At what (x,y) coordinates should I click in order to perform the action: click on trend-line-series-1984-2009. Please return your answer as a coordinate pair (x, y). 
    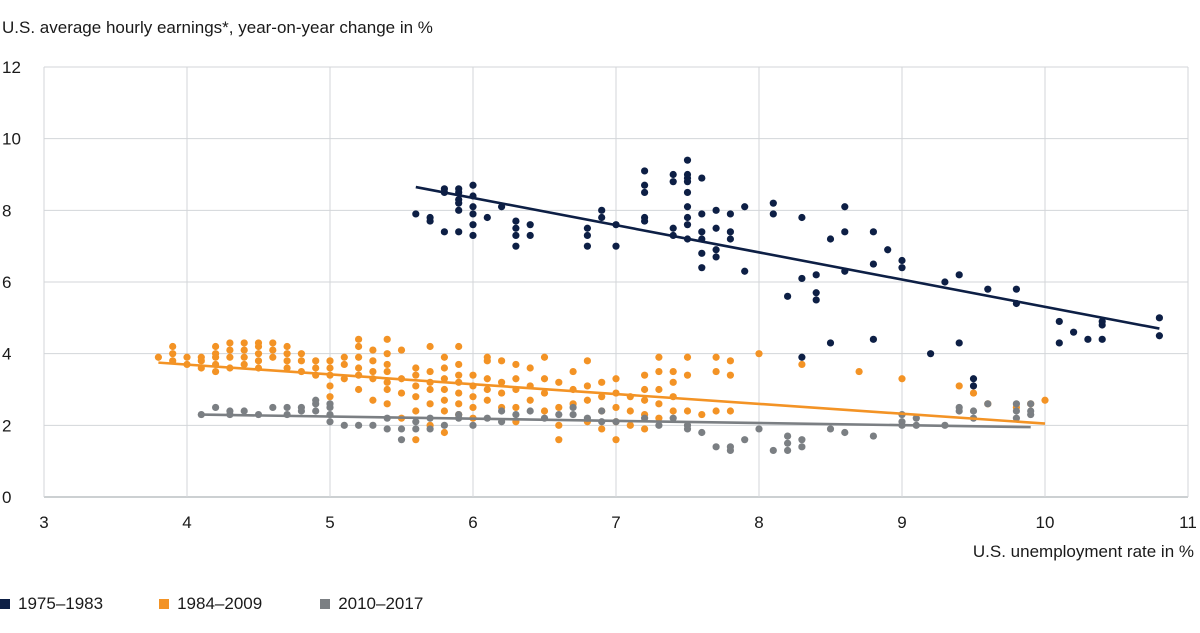
    Looking at the image, I should click on (602, 393).